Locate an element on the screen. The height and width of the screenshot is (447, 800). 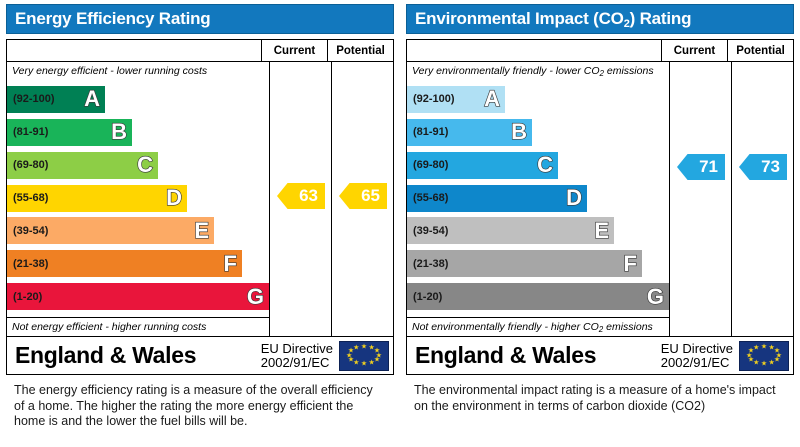
band-bar-e: (39-54) E is located at coordinates (110, 231).